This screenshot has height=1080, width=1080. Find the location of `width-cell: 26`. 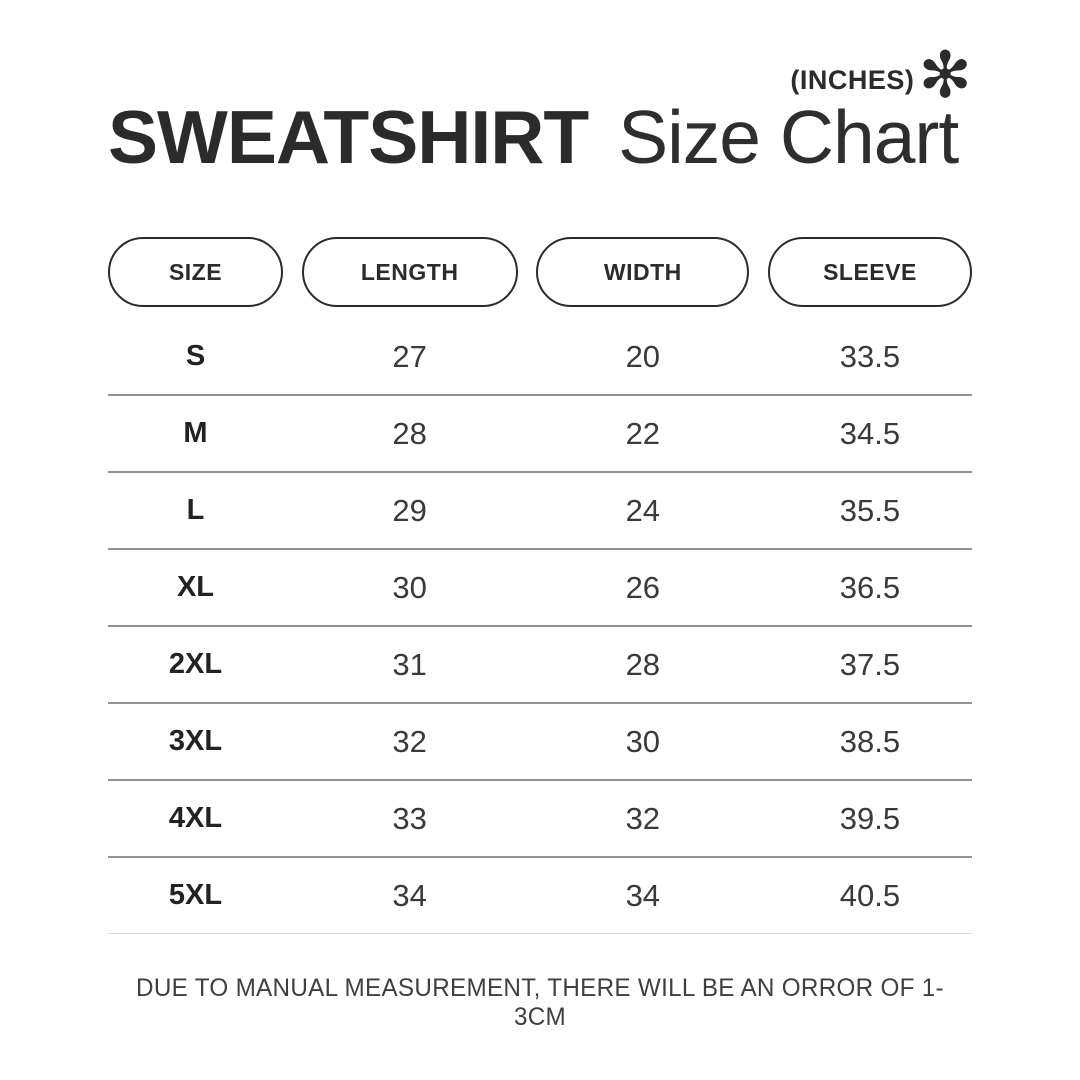

width-cell: 26 is located at coordinates (643, 587).